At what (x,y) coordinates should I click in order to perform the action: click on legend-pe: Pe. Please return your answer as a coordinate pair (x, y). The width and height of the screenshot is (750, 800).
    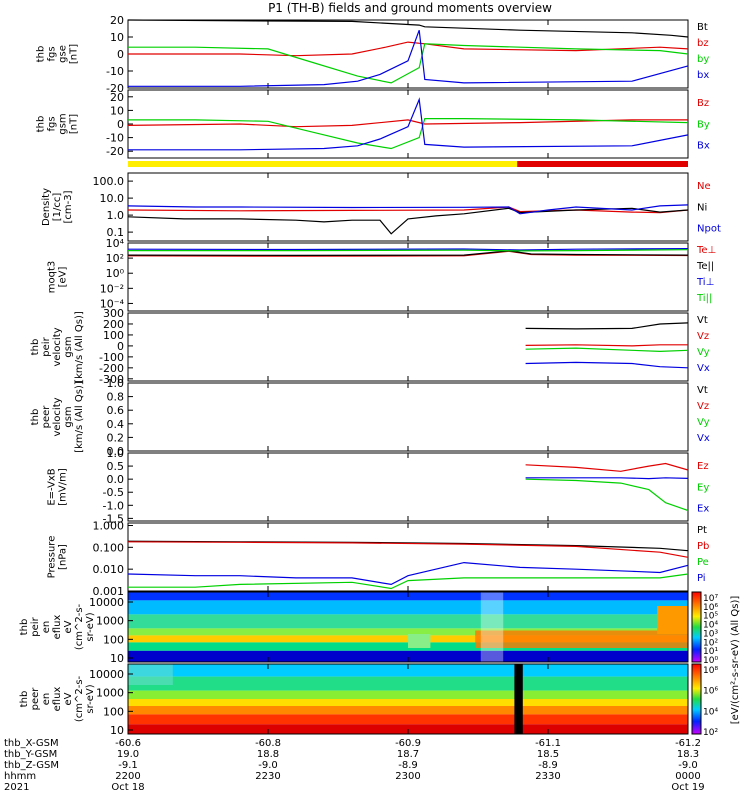
    Looking at the image, I should click on (703, 562).